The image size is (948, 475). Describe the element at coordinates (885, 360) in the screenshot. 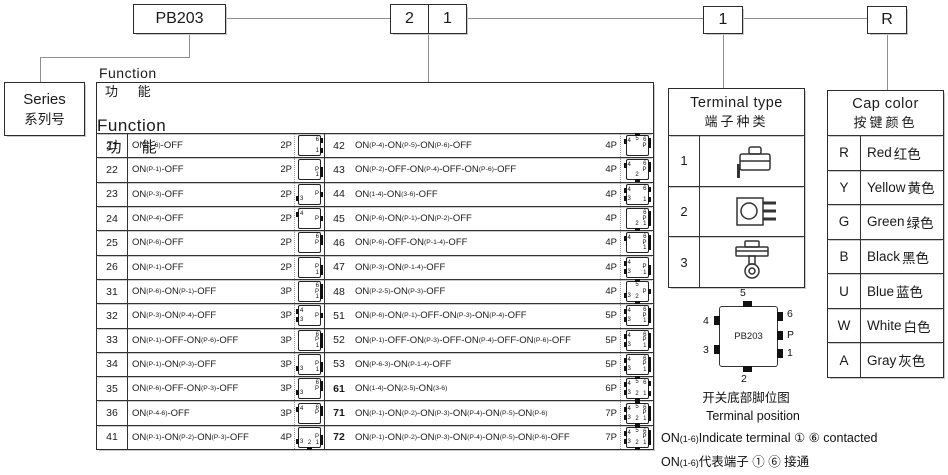

I see `cap-color-row-A: A Gray 灰色` at that location.